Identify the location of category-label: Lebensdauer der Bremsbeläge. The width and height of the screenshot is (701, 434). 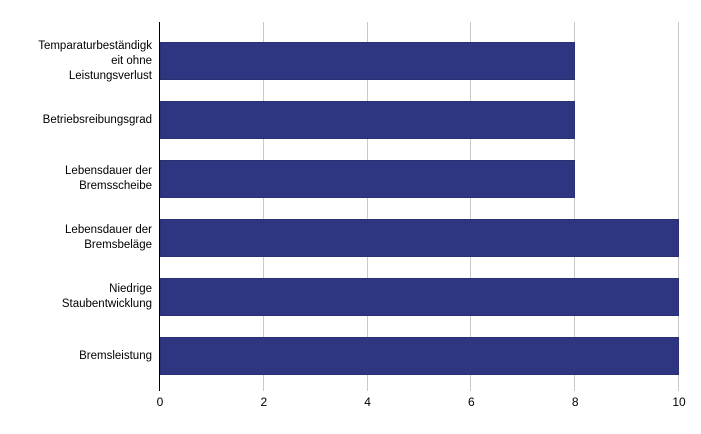
(108, 237).